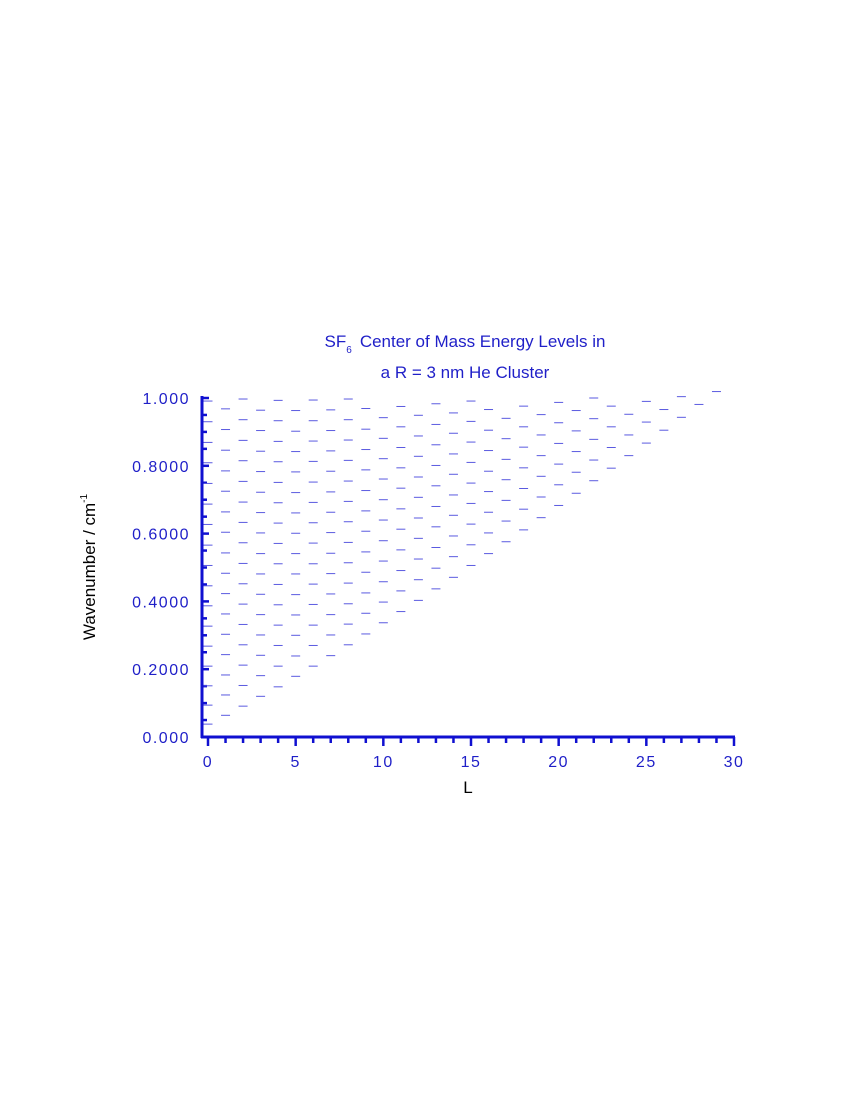 The height and width of the screenshot is (1100, 850). Describe the element at coordinates (166, 399) in the screenshot. I see `y-tick-label: 1.000` at that location.